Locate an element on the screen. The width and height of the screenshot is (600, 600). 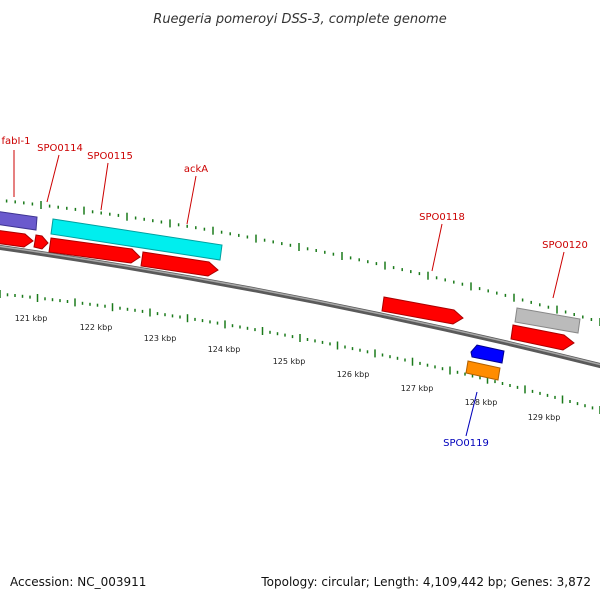
scale-label: 122 kbp is located at coordinates (96, 327).